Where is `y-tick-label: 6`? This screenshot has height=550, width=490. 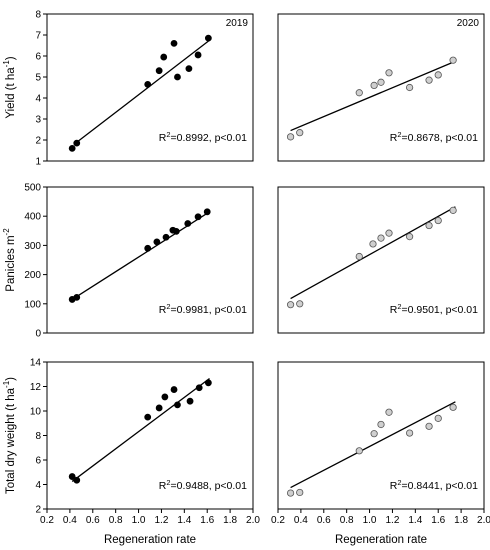
y-tick-label: 6 is located at coordinates (38, 57).